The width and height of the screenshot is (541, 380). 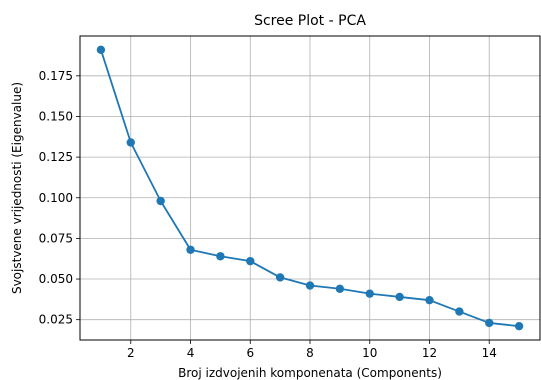 I want to click on chart-title: Scree Plot - PCA, so click(x=310, y=21).